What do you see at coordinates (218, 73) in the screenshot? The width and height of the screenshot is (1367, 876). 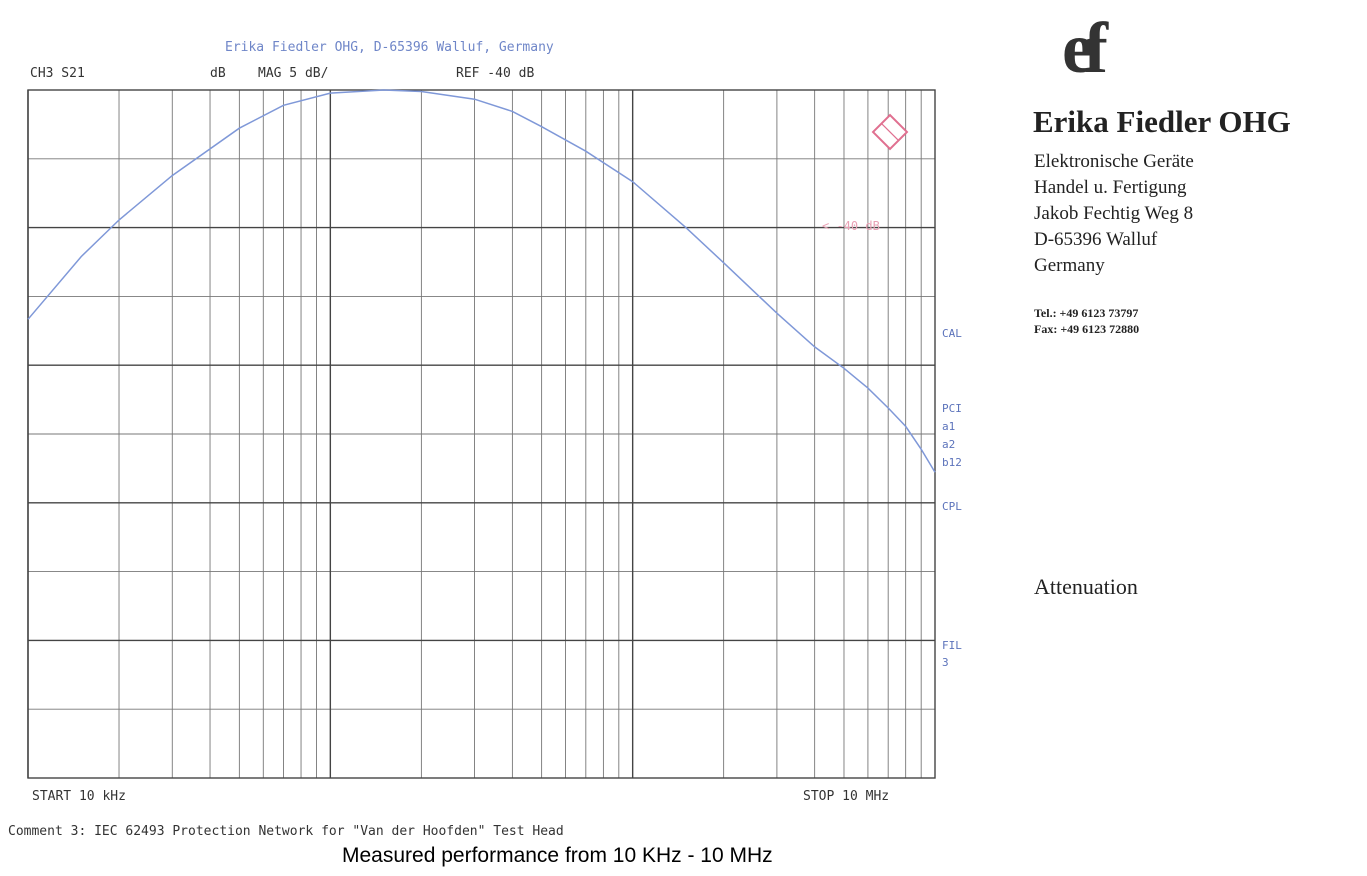 I see `format-label: dB` at bounding box center [218, 73].